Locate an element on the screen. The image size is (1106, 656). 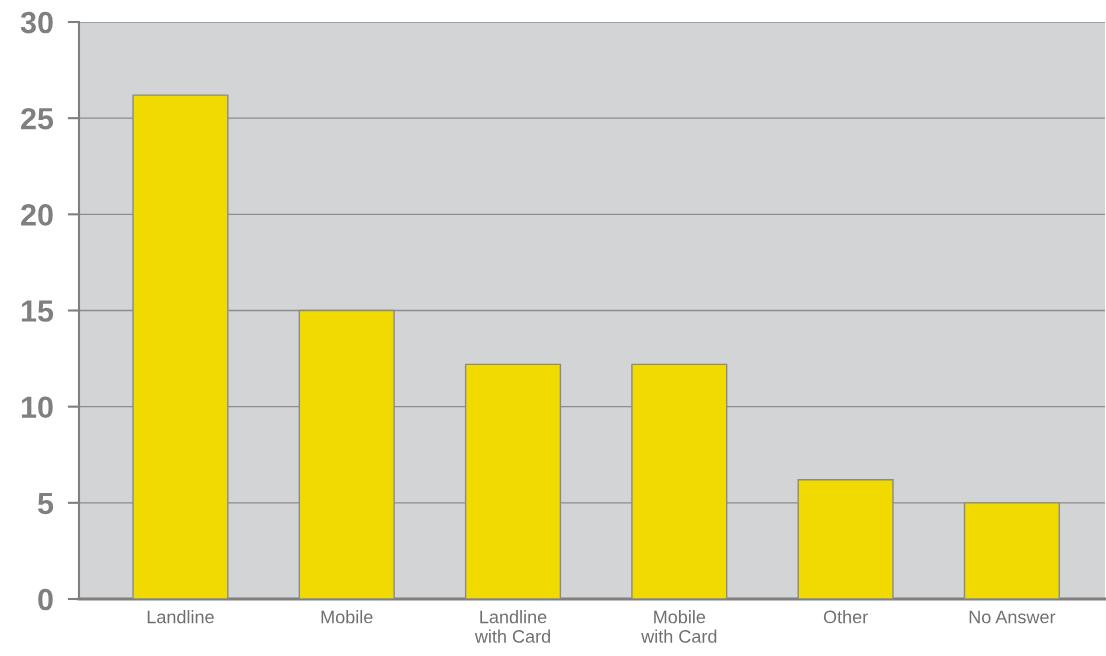
x-tick-label: Landline with Card is located at coordinates (512, 626).